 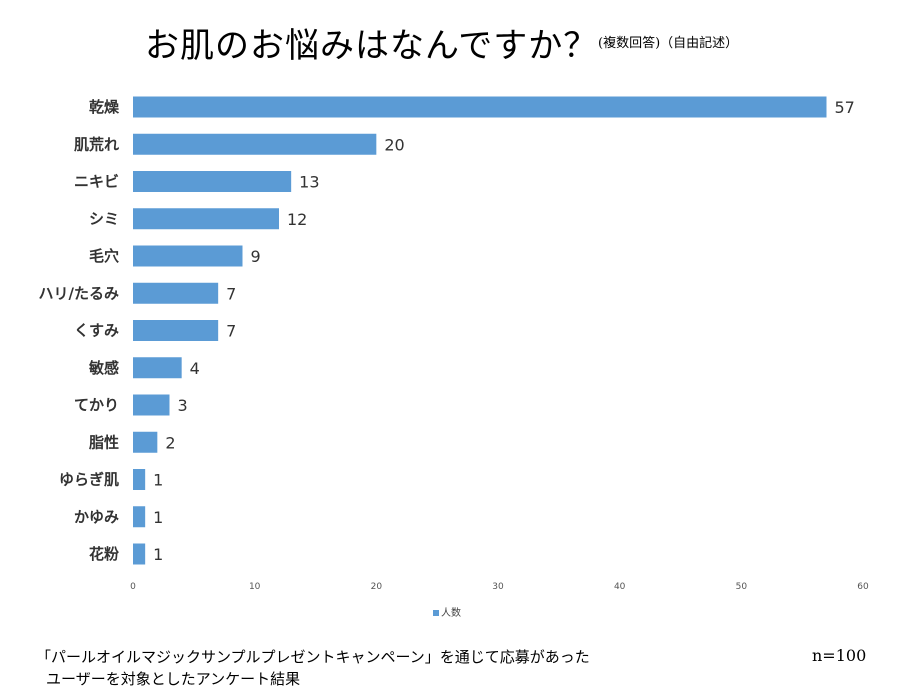 I want to click on category-label: かゆみ, so click(x=96, y=517).